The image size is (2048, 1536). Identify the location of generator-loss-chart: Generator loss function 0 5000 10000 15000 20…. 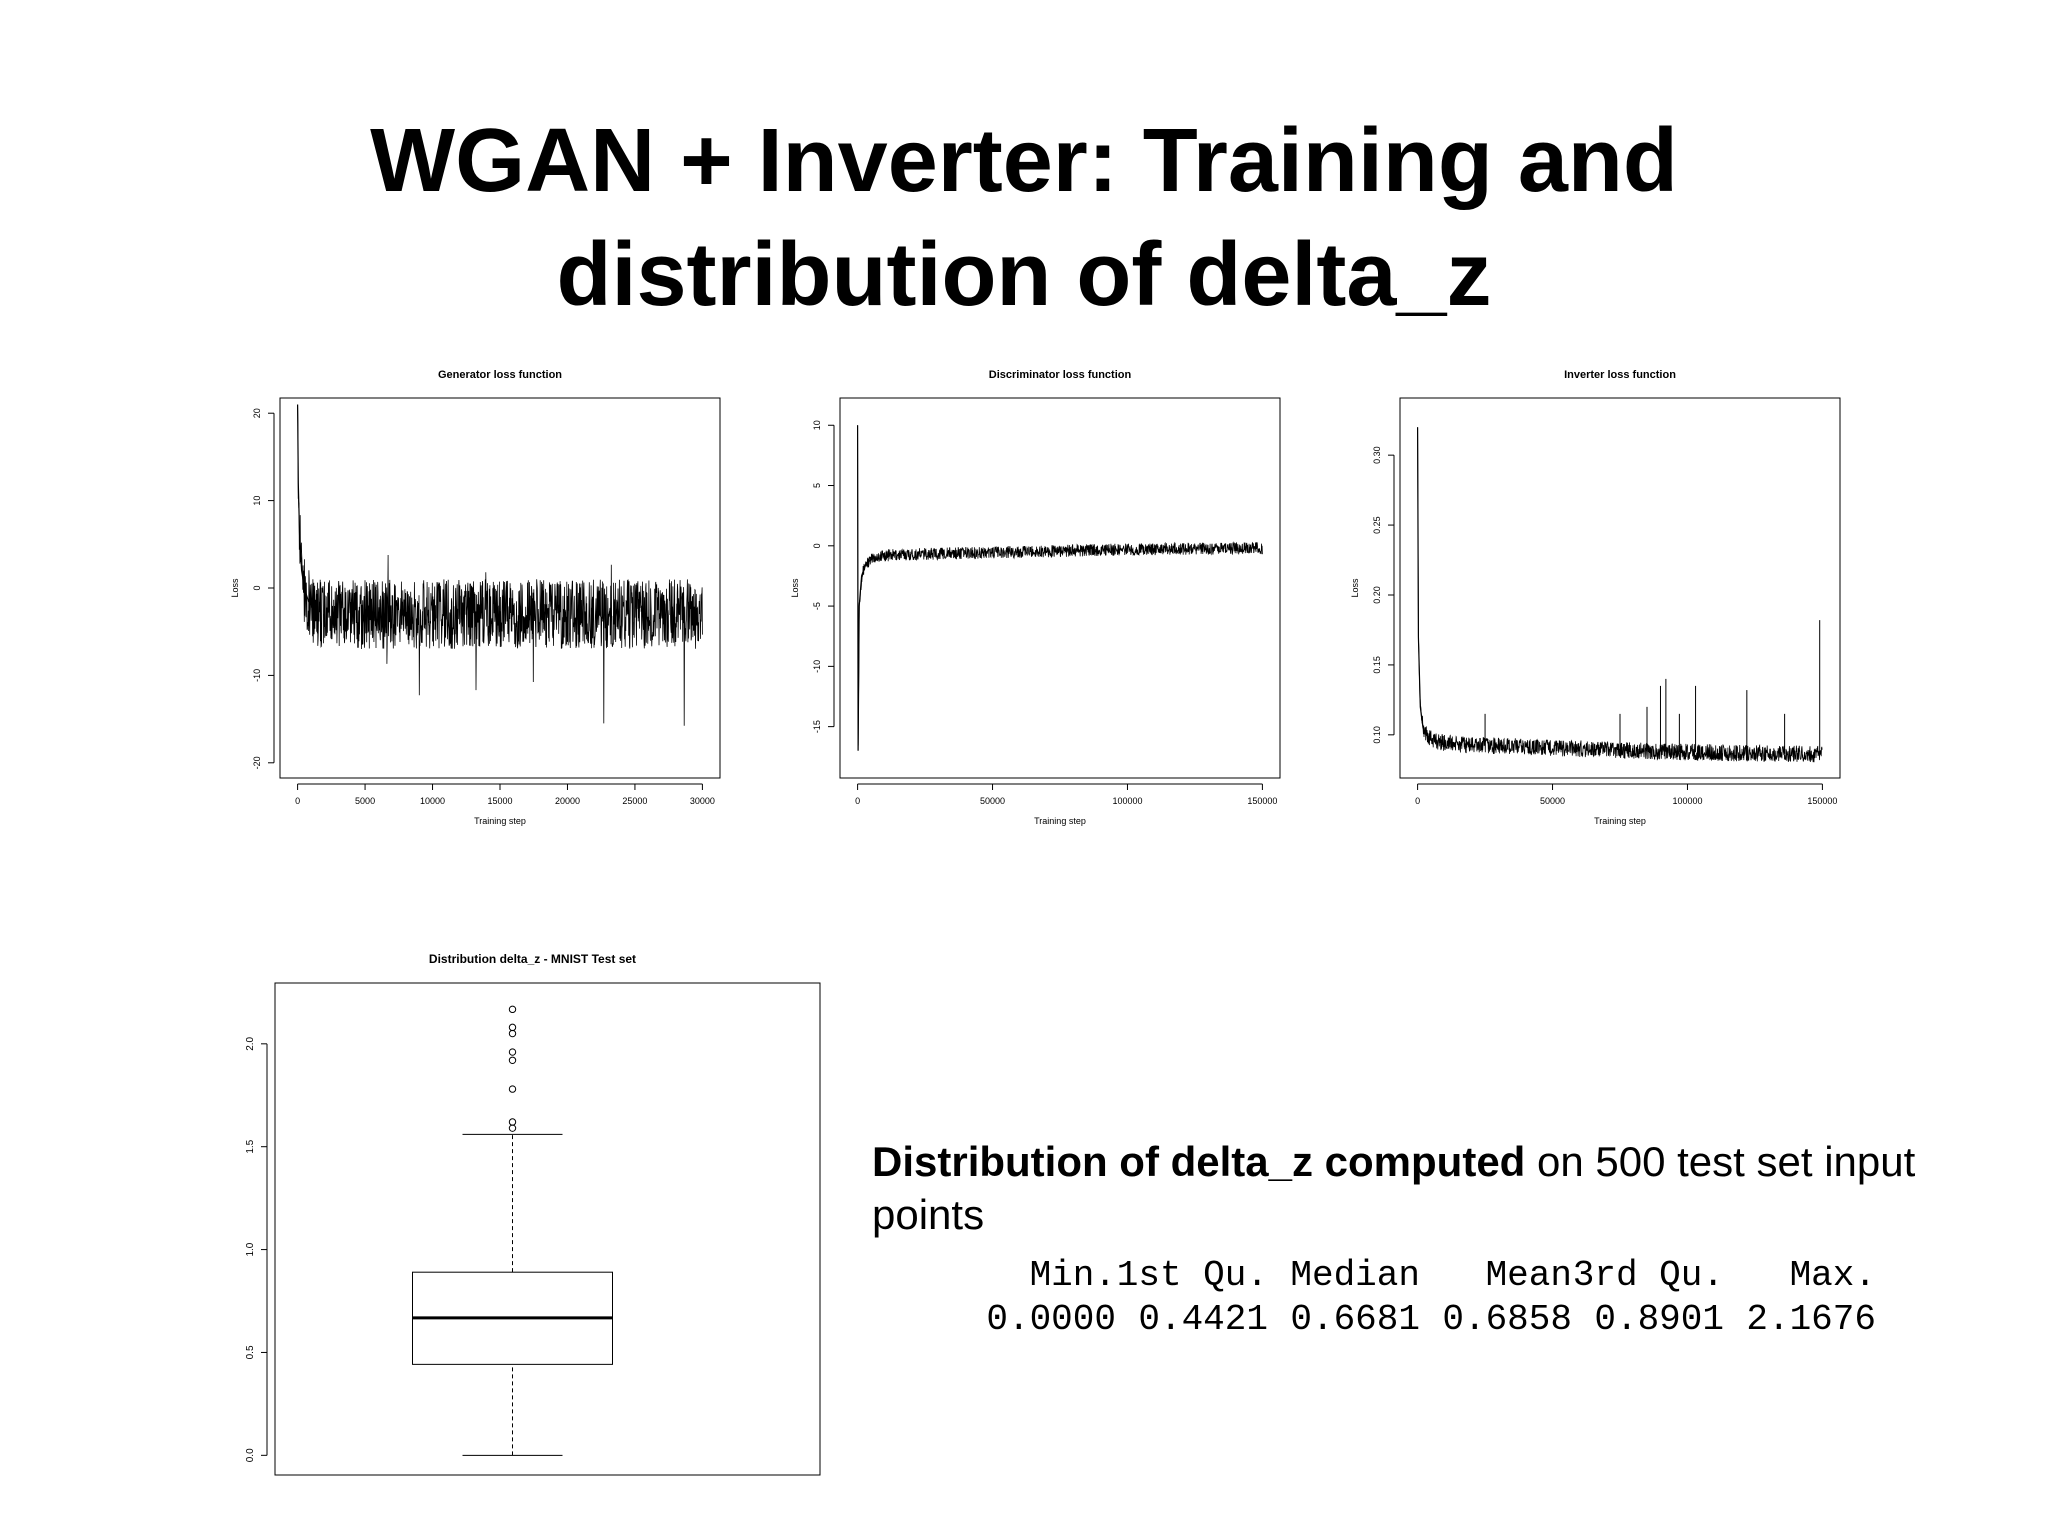
(475, 597).